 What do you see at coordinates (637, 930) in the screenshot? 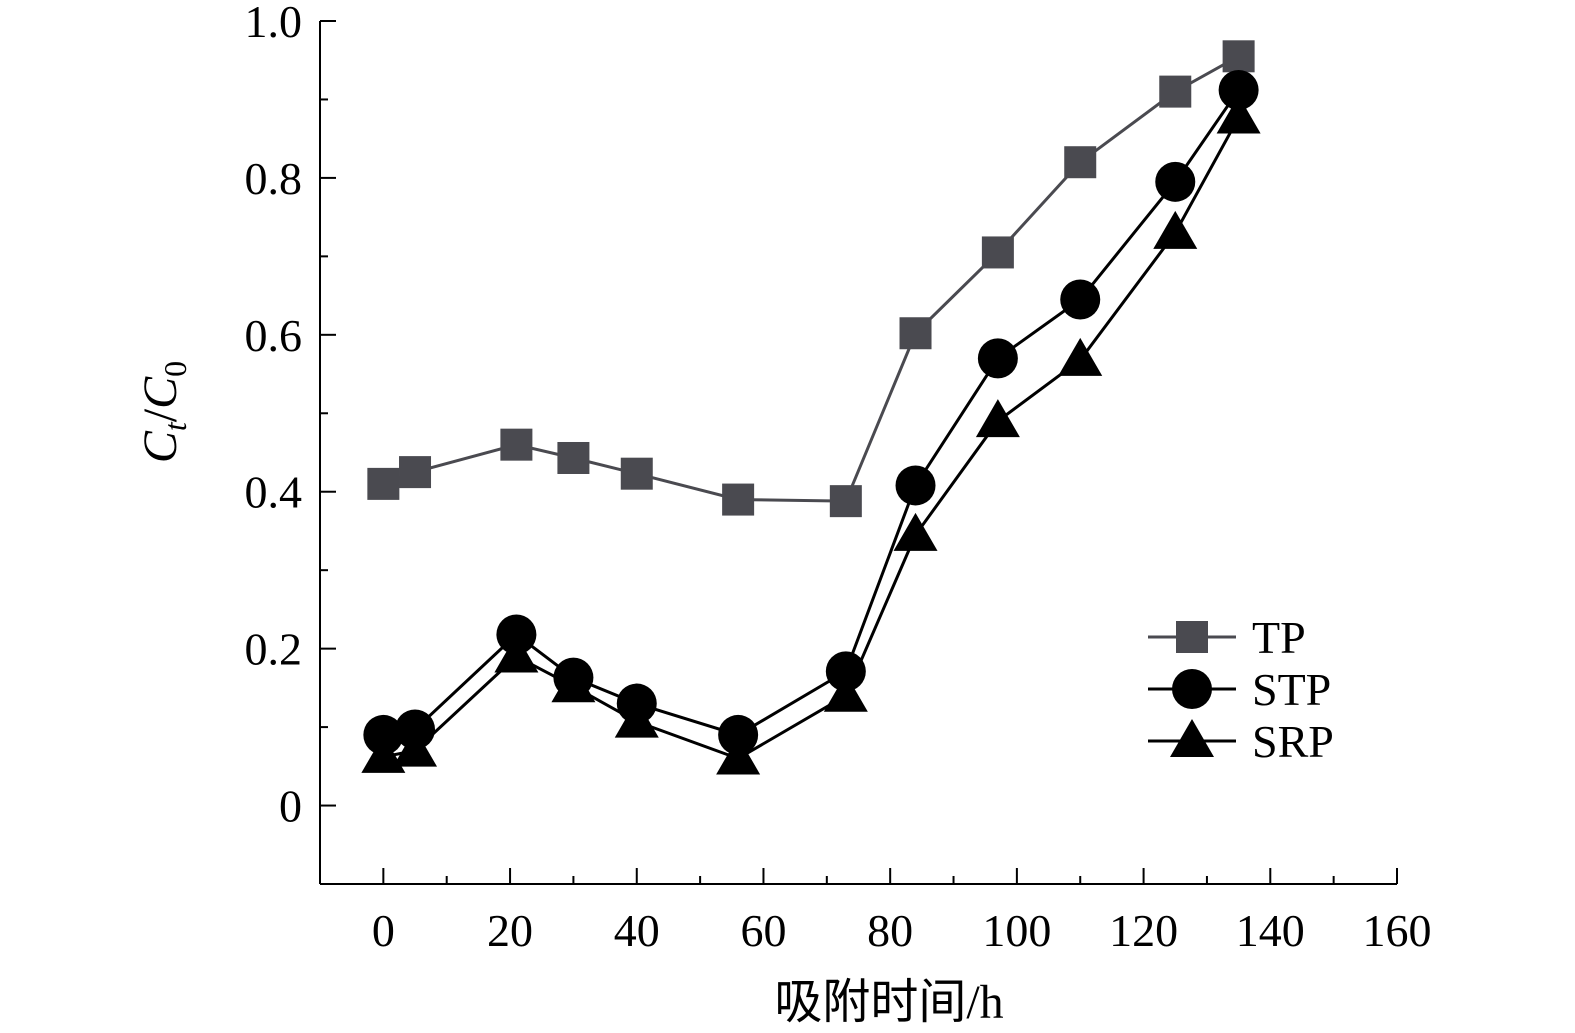
I see `x-tick-label: 40` at bounding box center [637, 930].